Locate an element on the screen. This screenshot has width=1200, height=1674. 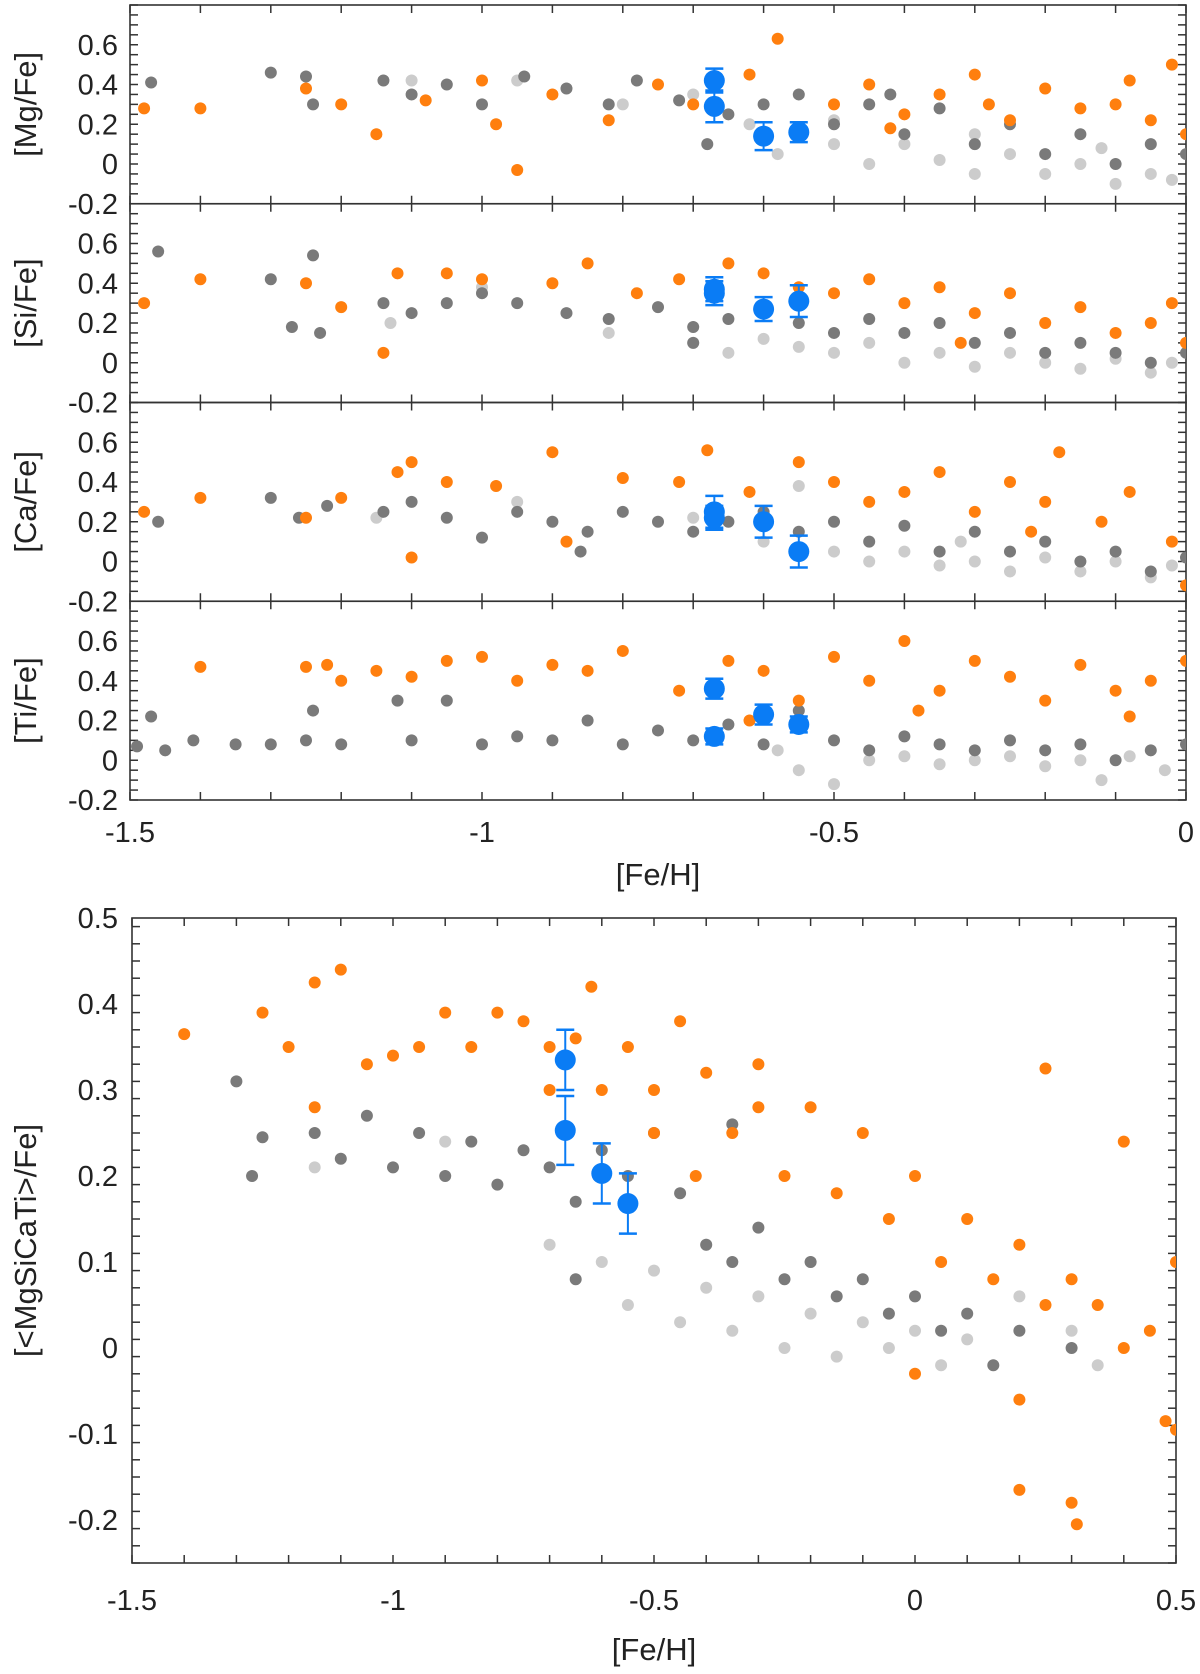
y-tick-label: 0.2 is located at coordinates (98, 1177).